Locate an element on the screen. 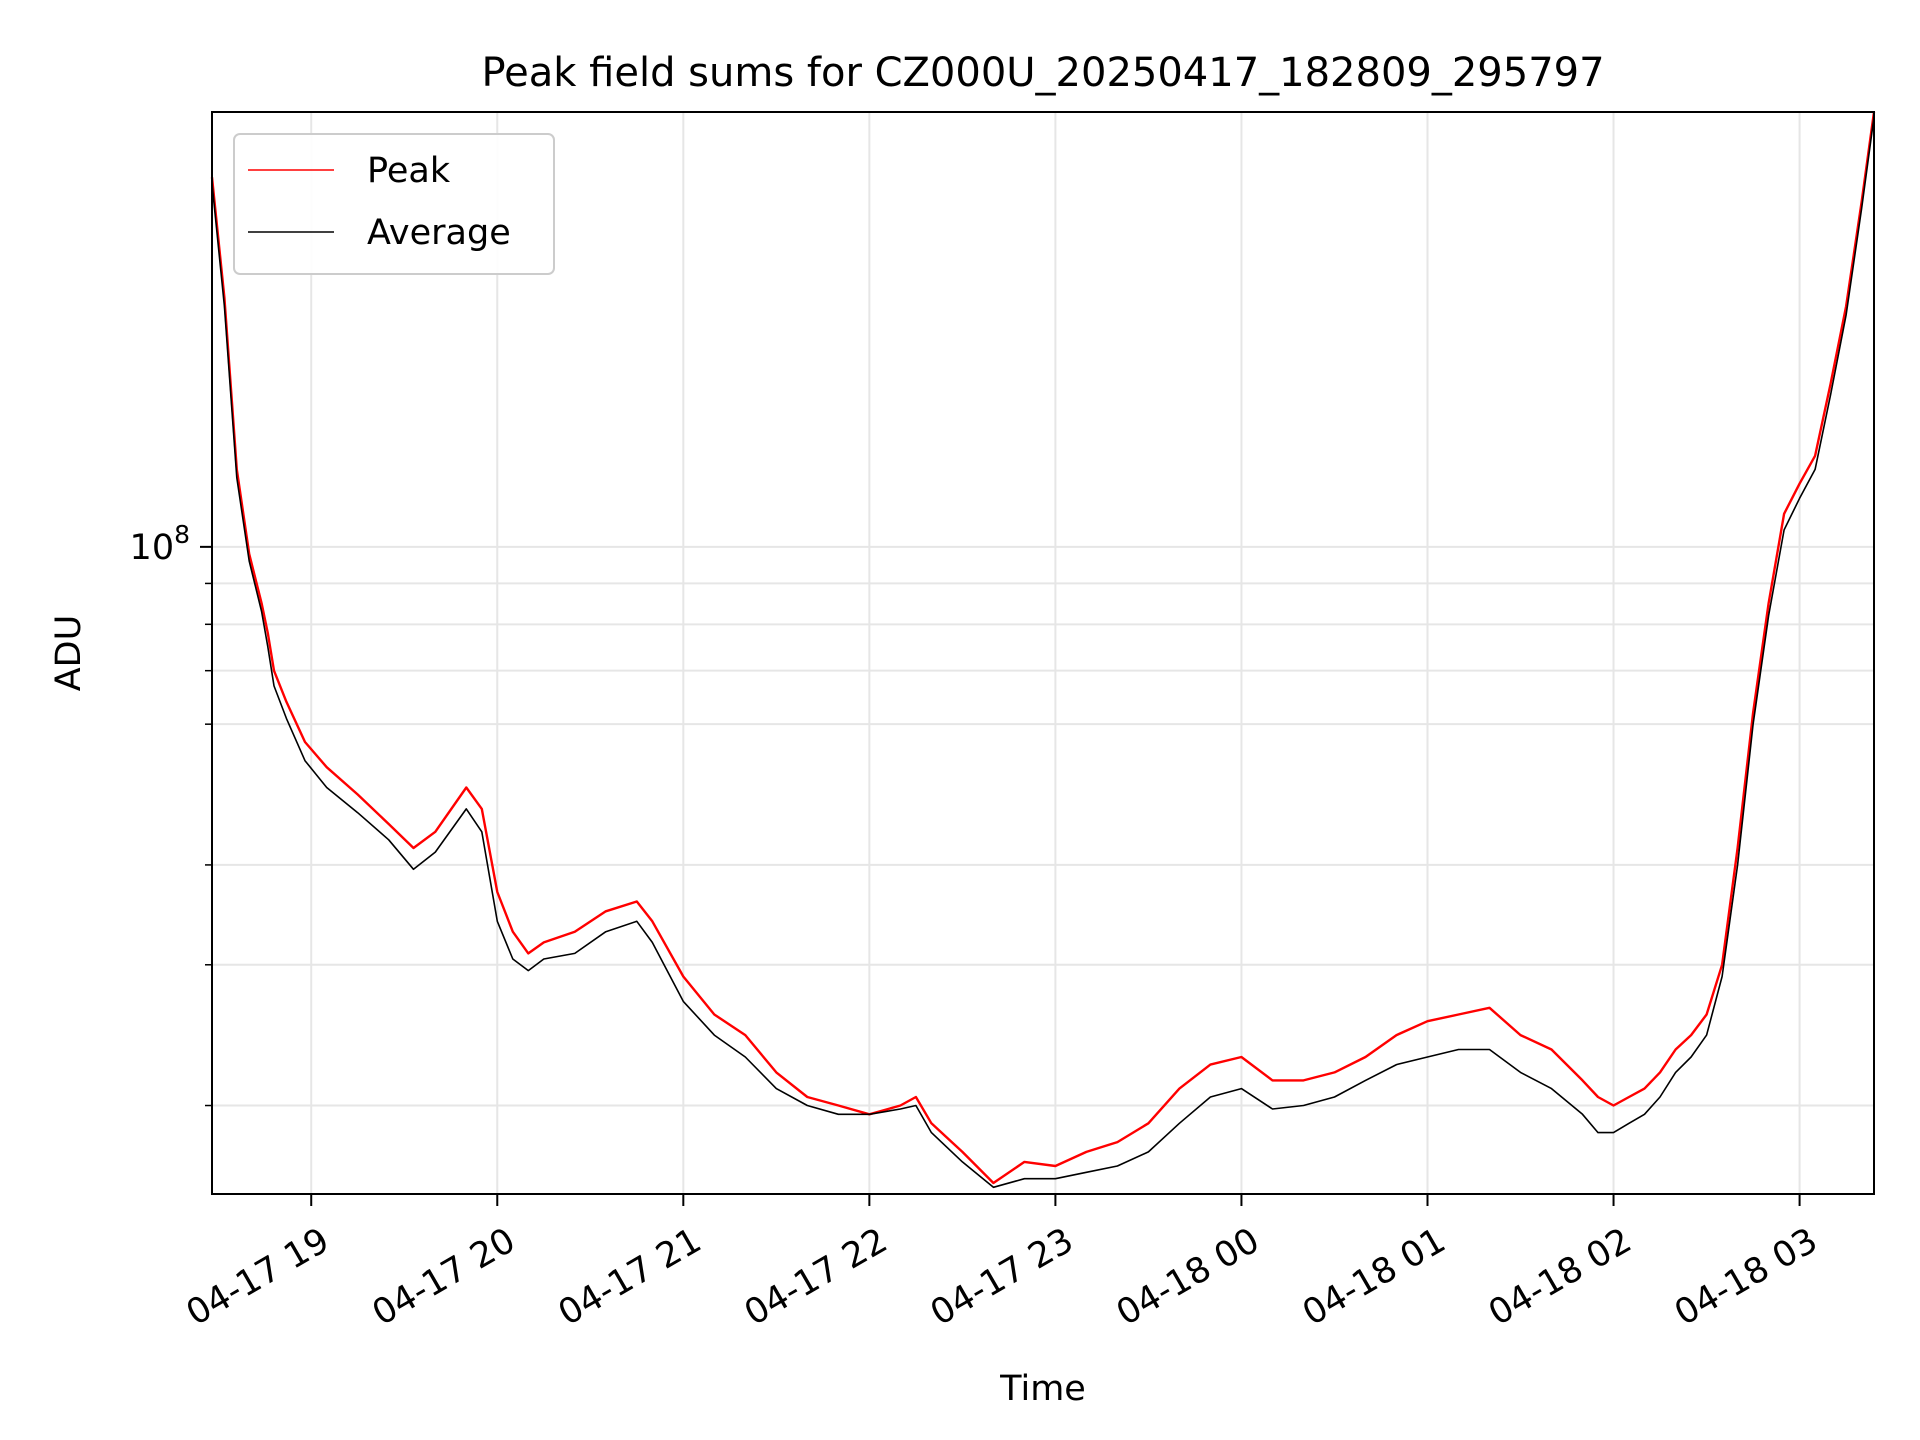 The image size is (1920, 1440). legend: Peak Average is located at coordinates (394, 204).